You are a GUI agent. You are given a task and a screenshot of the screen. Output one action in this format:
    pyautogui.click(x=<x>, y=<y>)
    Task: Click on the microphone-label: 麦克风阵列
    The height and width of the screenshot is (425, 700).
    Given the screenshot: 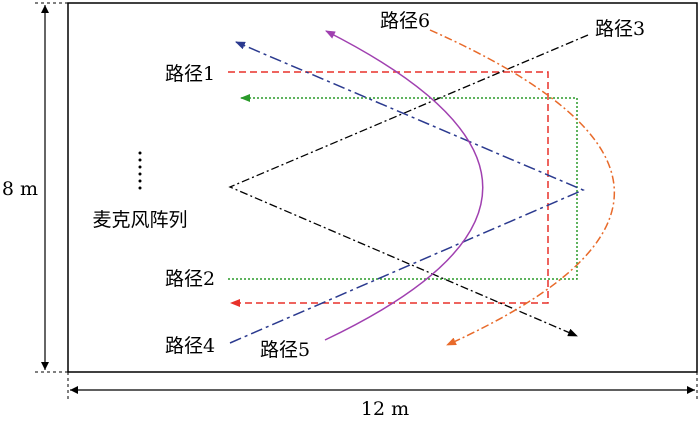 What is the action you would take?
    pyautogui.click(x=139, y=220)
    